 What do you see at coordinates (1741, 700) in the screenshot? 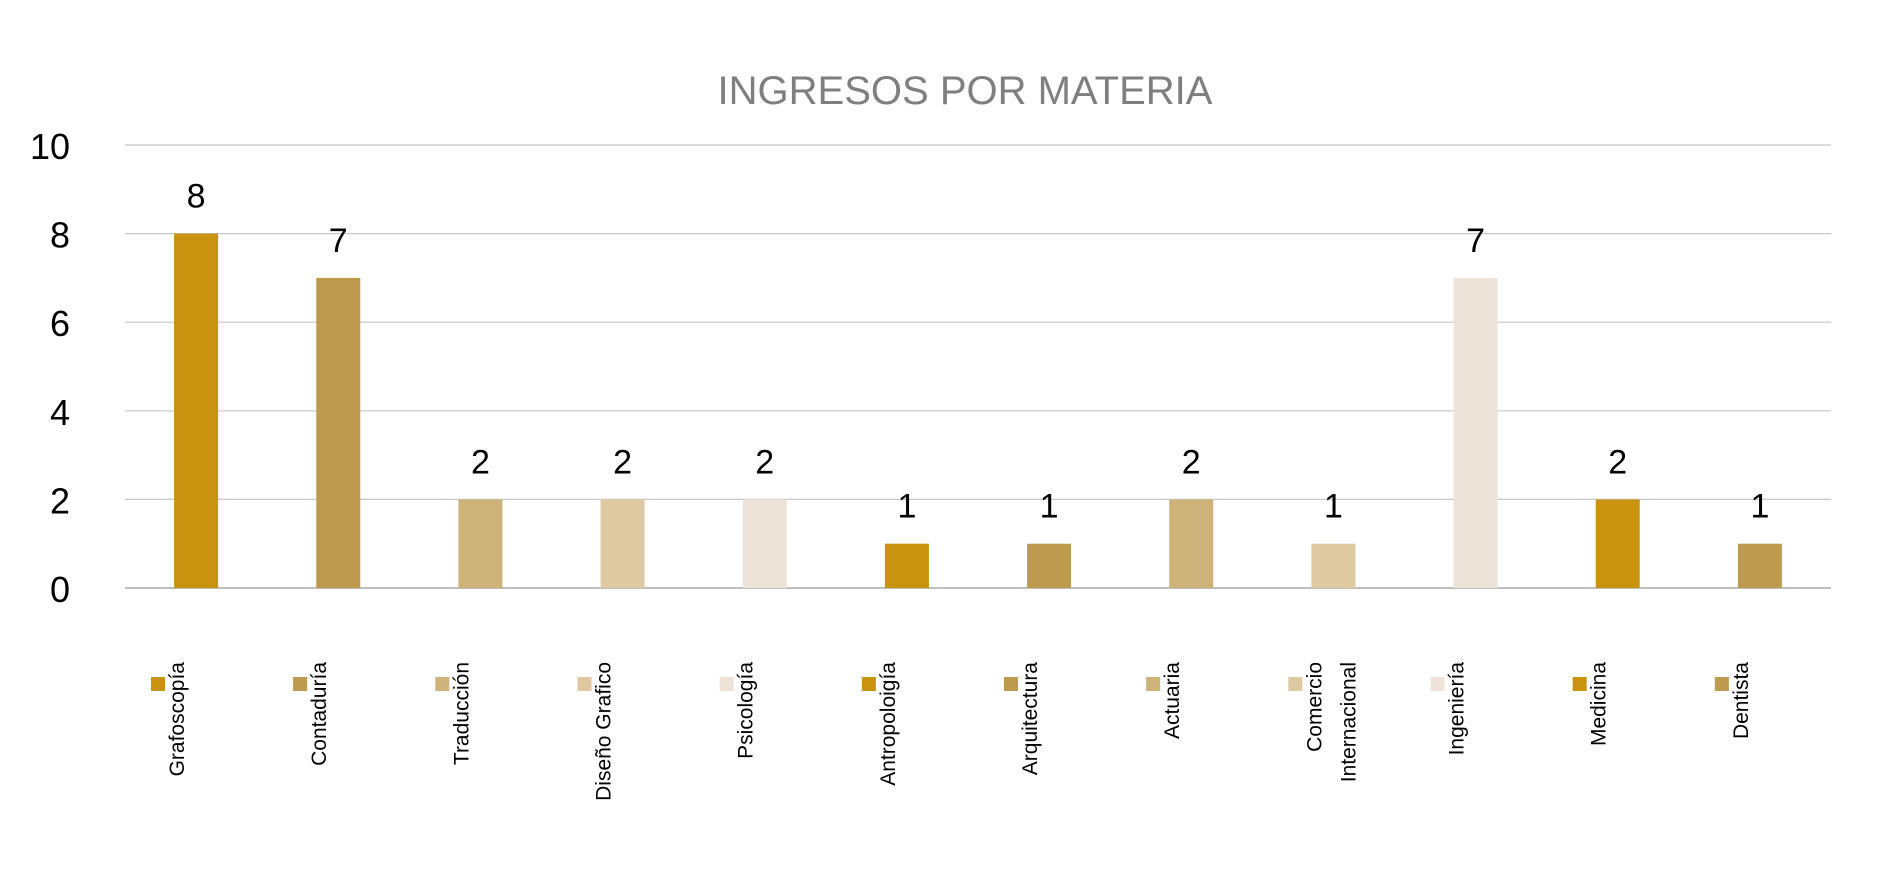
I see `legend-label: Dentista` at bounding box center [1741, 700].